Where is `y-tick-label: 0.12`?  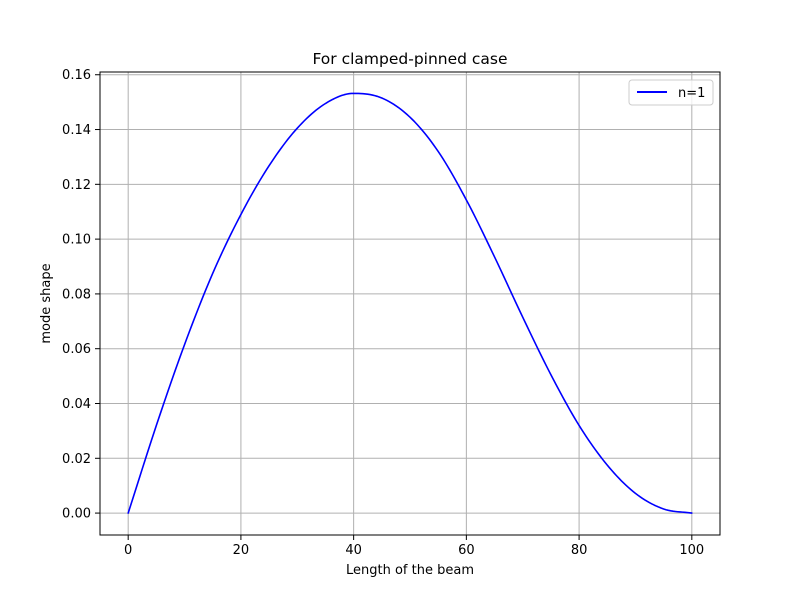
y-tick-label: 0.12 is located at coordinates (76, 185).